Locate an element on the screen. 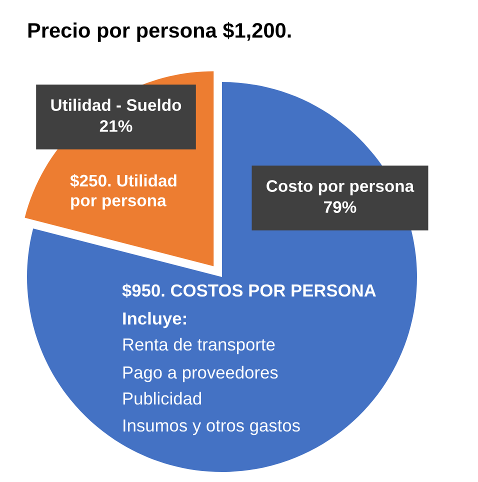 Image resolution: width=478 pixels, height=482 pixels. slice-label: Costo por persona is located at coordinates (340, 188).